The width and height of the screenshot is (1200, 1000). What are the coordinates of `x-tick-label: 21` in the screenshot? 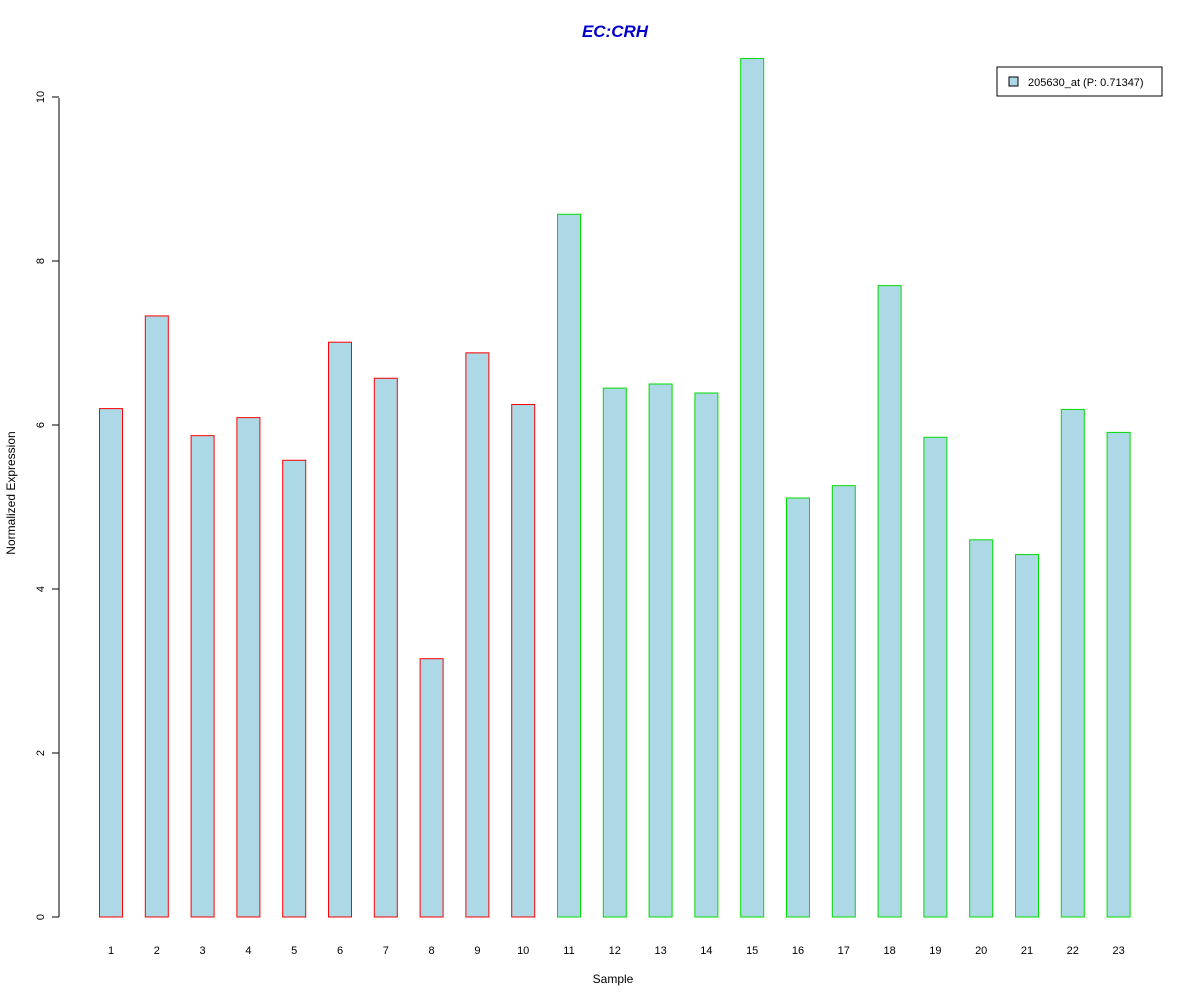 It's located at (1027, 951).